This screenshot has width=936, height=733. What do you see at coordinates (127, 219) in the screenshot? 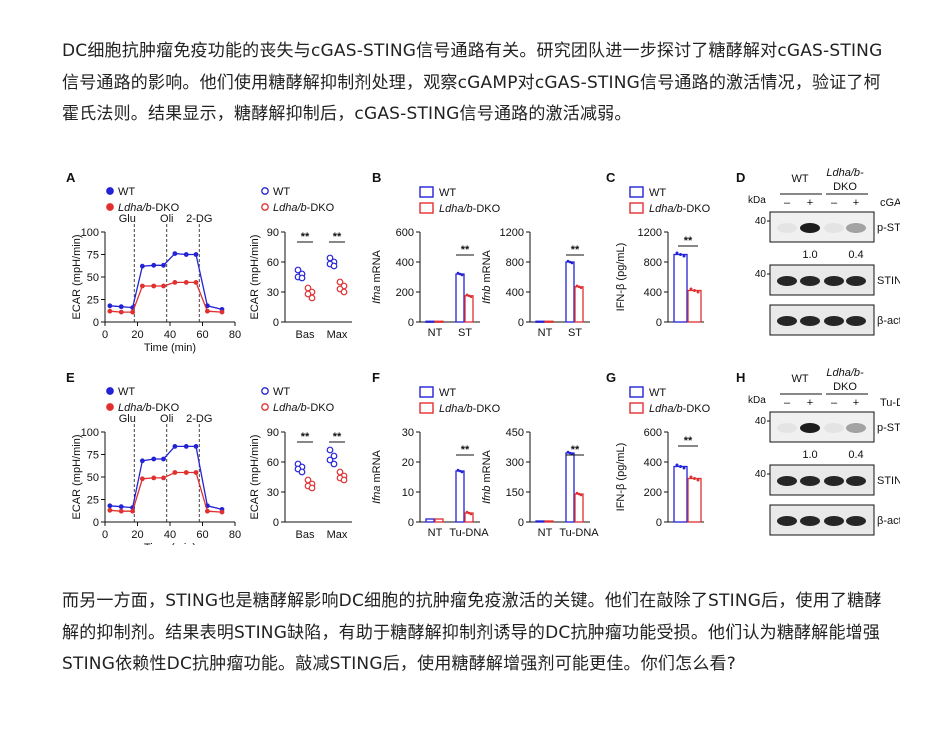
I see `injection-label: Glu` at bounding box center [127, 219].